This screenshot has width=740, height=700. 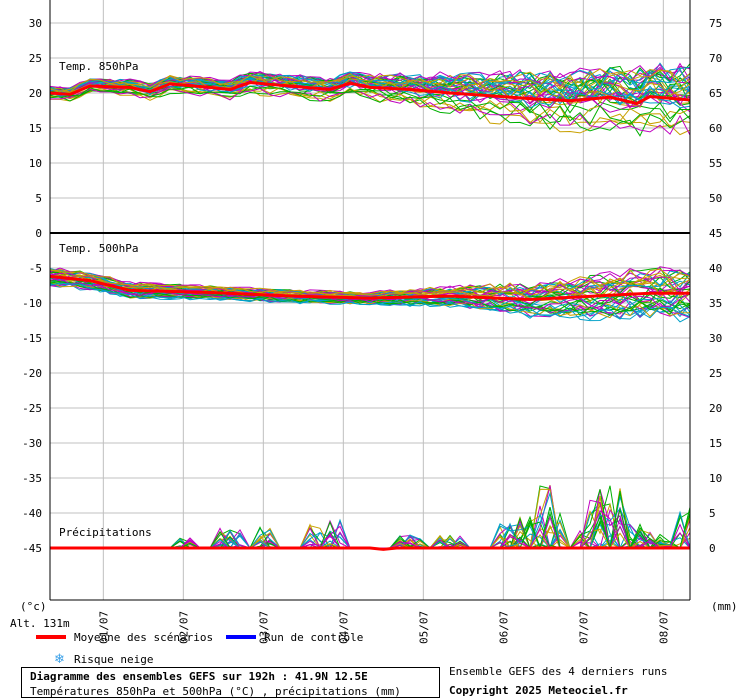 I want to click on y-left-tick-label: -30, so click(x=32, y=443).